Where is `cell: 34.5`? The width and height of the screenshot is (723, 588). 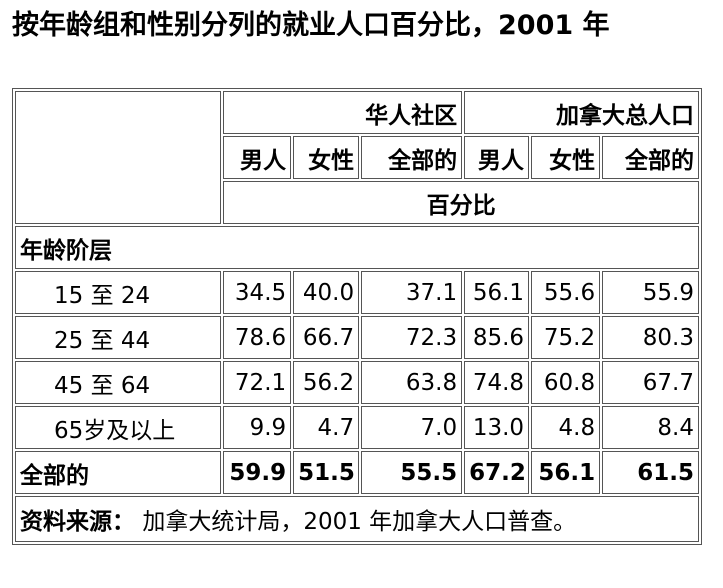
cell: 34.5 is located at coordinates (257, 292).